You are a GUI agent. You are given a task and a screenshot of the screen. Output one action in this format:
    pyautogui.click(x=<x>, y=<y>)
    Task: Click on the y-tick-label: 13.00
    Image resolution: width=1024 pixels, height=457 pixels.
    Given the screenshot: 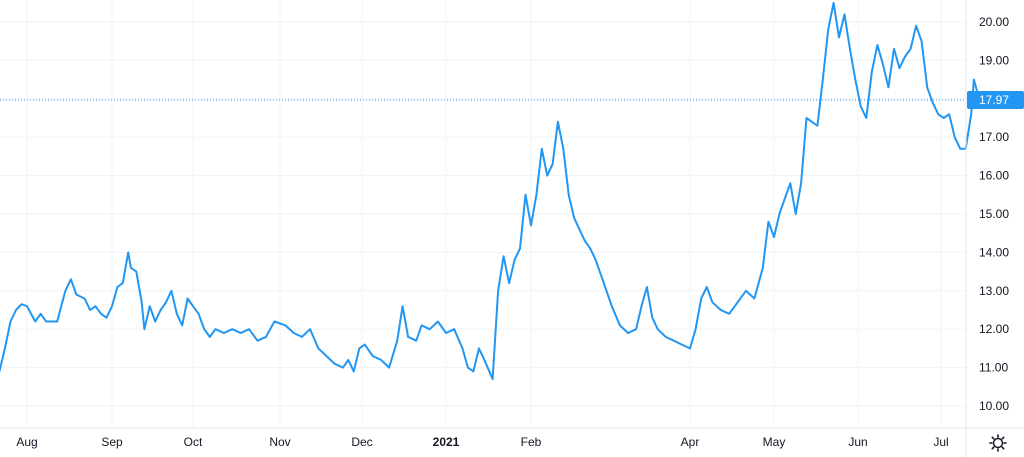 What is the action you would take?
    pyautogui.click(x=994, y=291)
    